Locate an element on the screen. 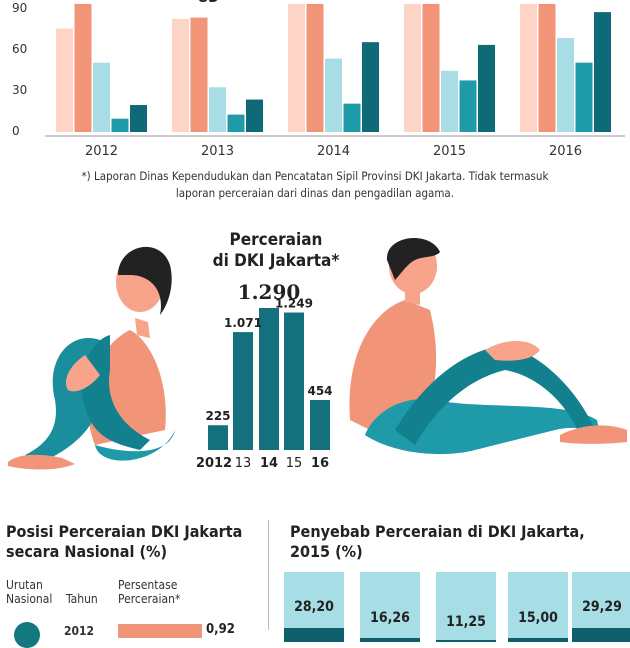 Image resolution: width=630 pixels, height=648 pixels. y-tick-label: 60 is located at coordinates (19, 49).